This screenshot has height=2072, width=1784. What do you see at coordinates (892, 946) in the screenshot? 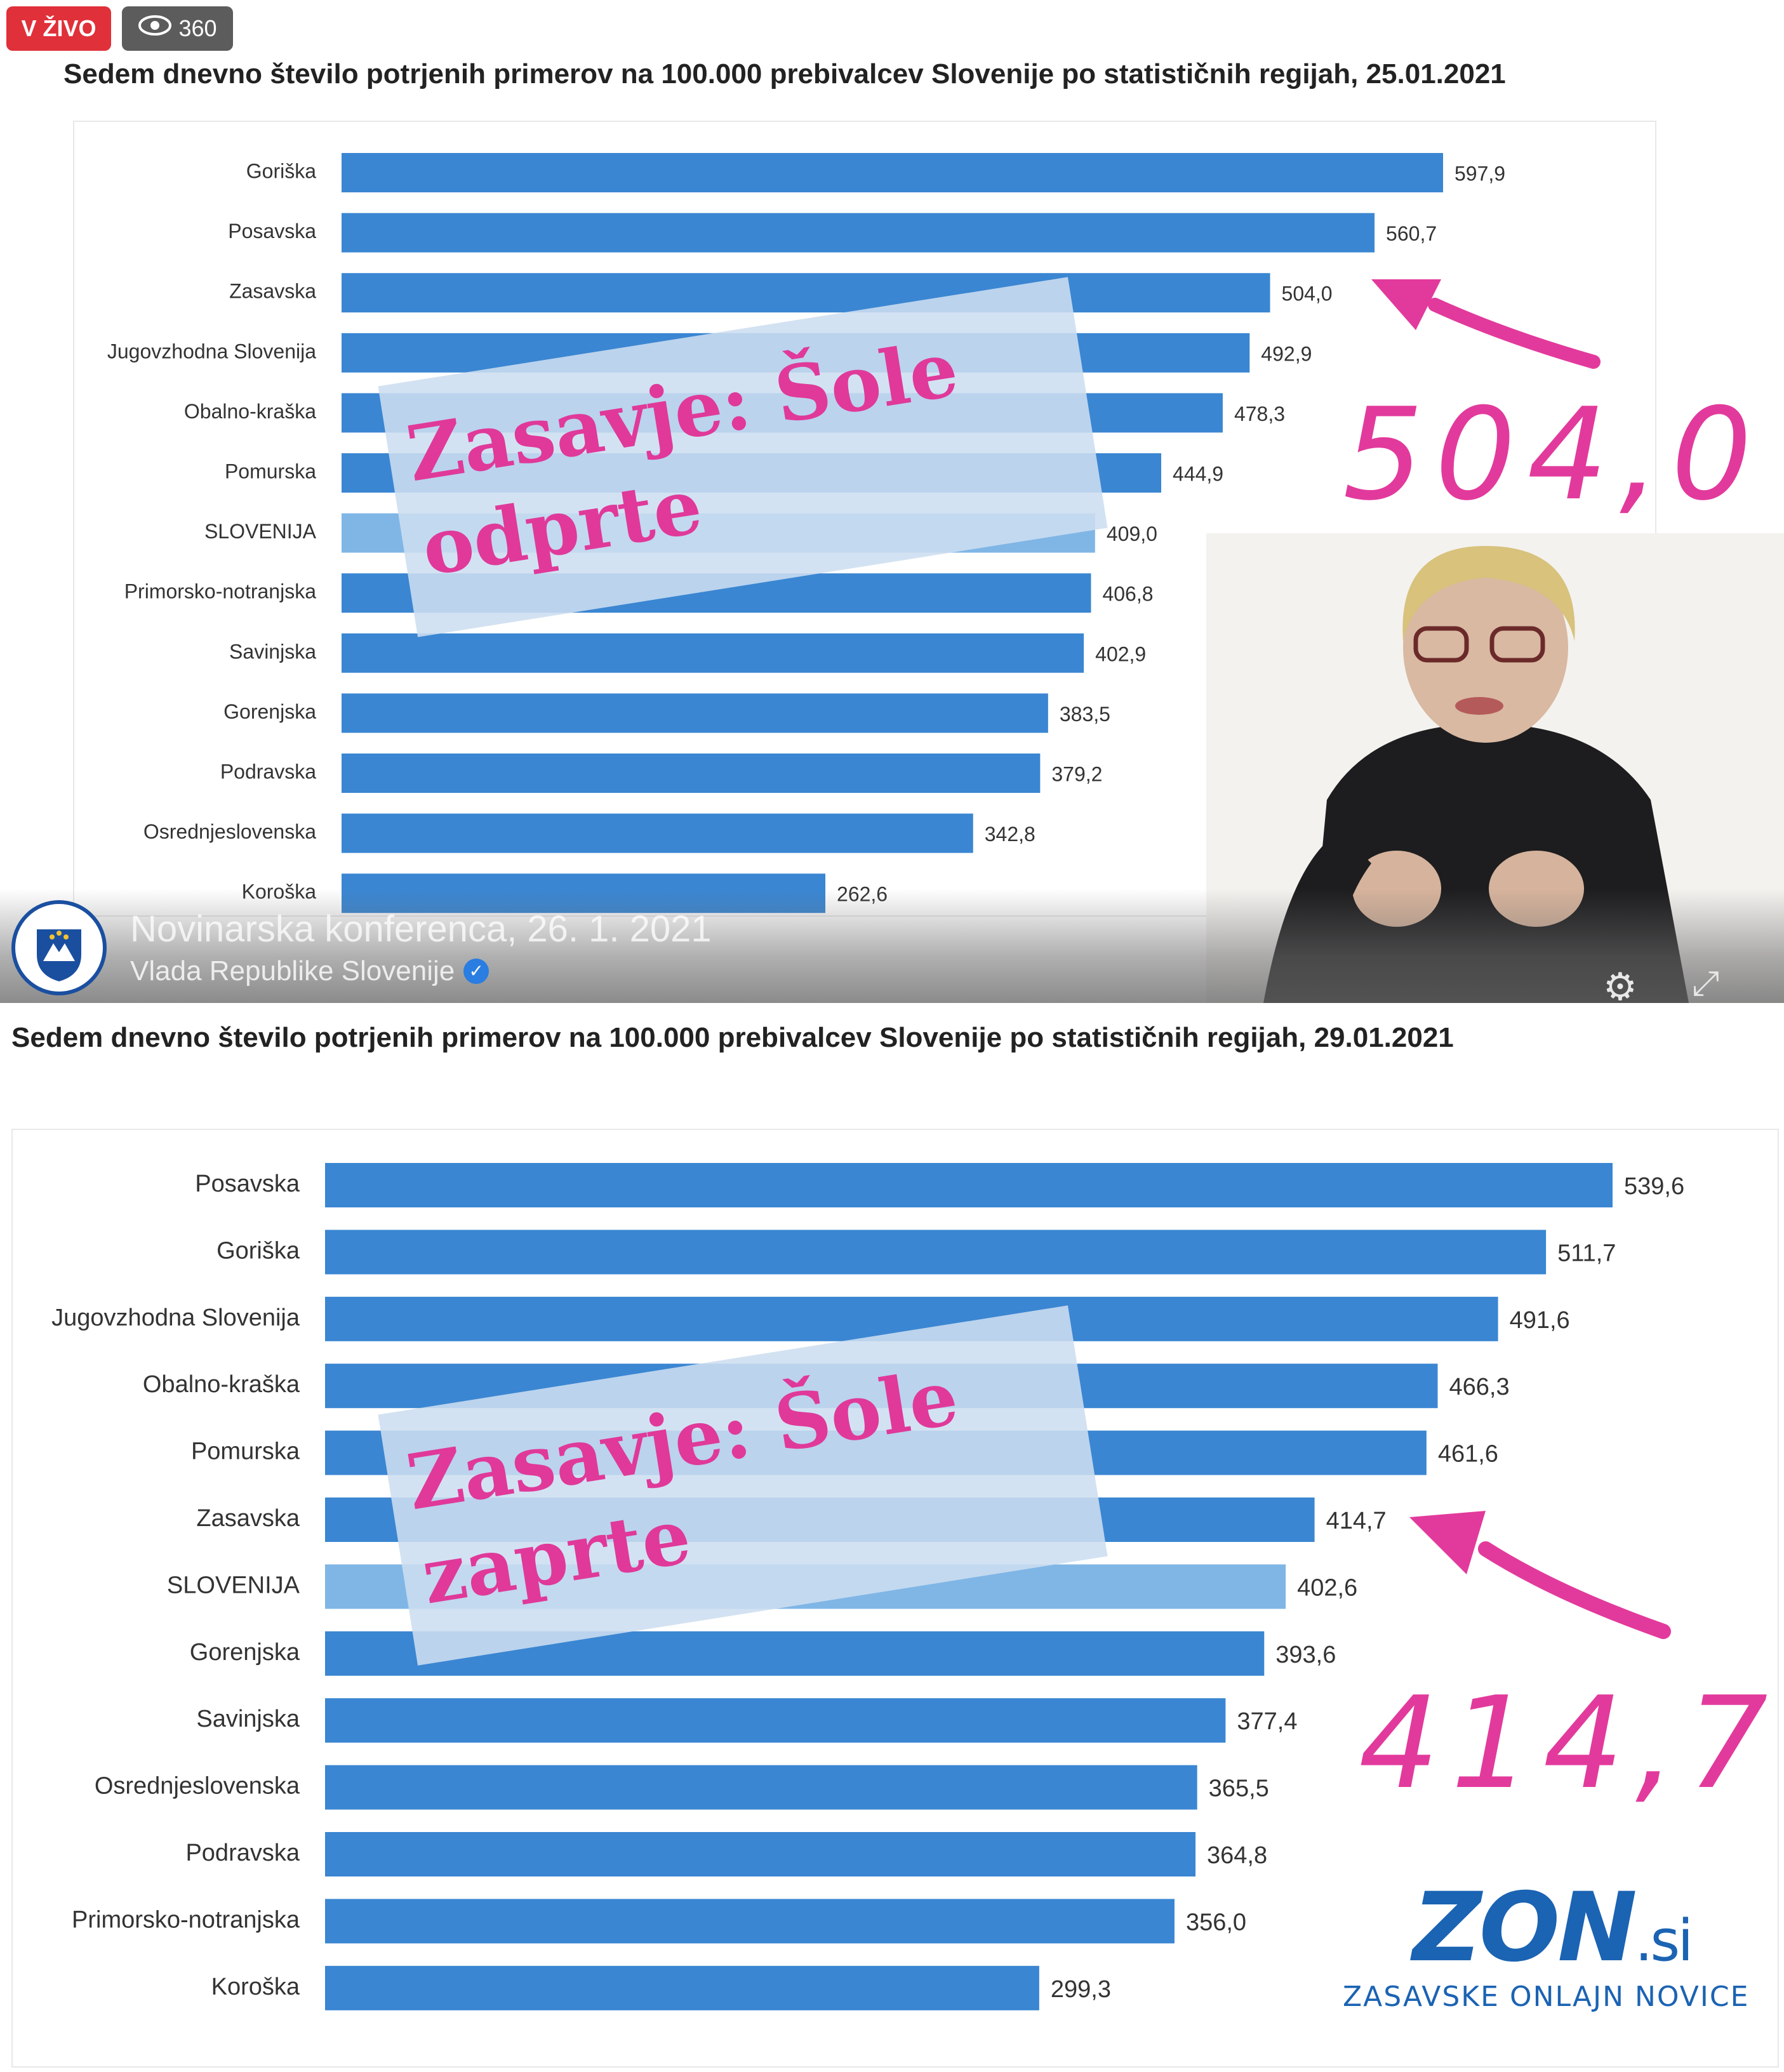
I see `video-info-bar` at bounding box center [892, 946].